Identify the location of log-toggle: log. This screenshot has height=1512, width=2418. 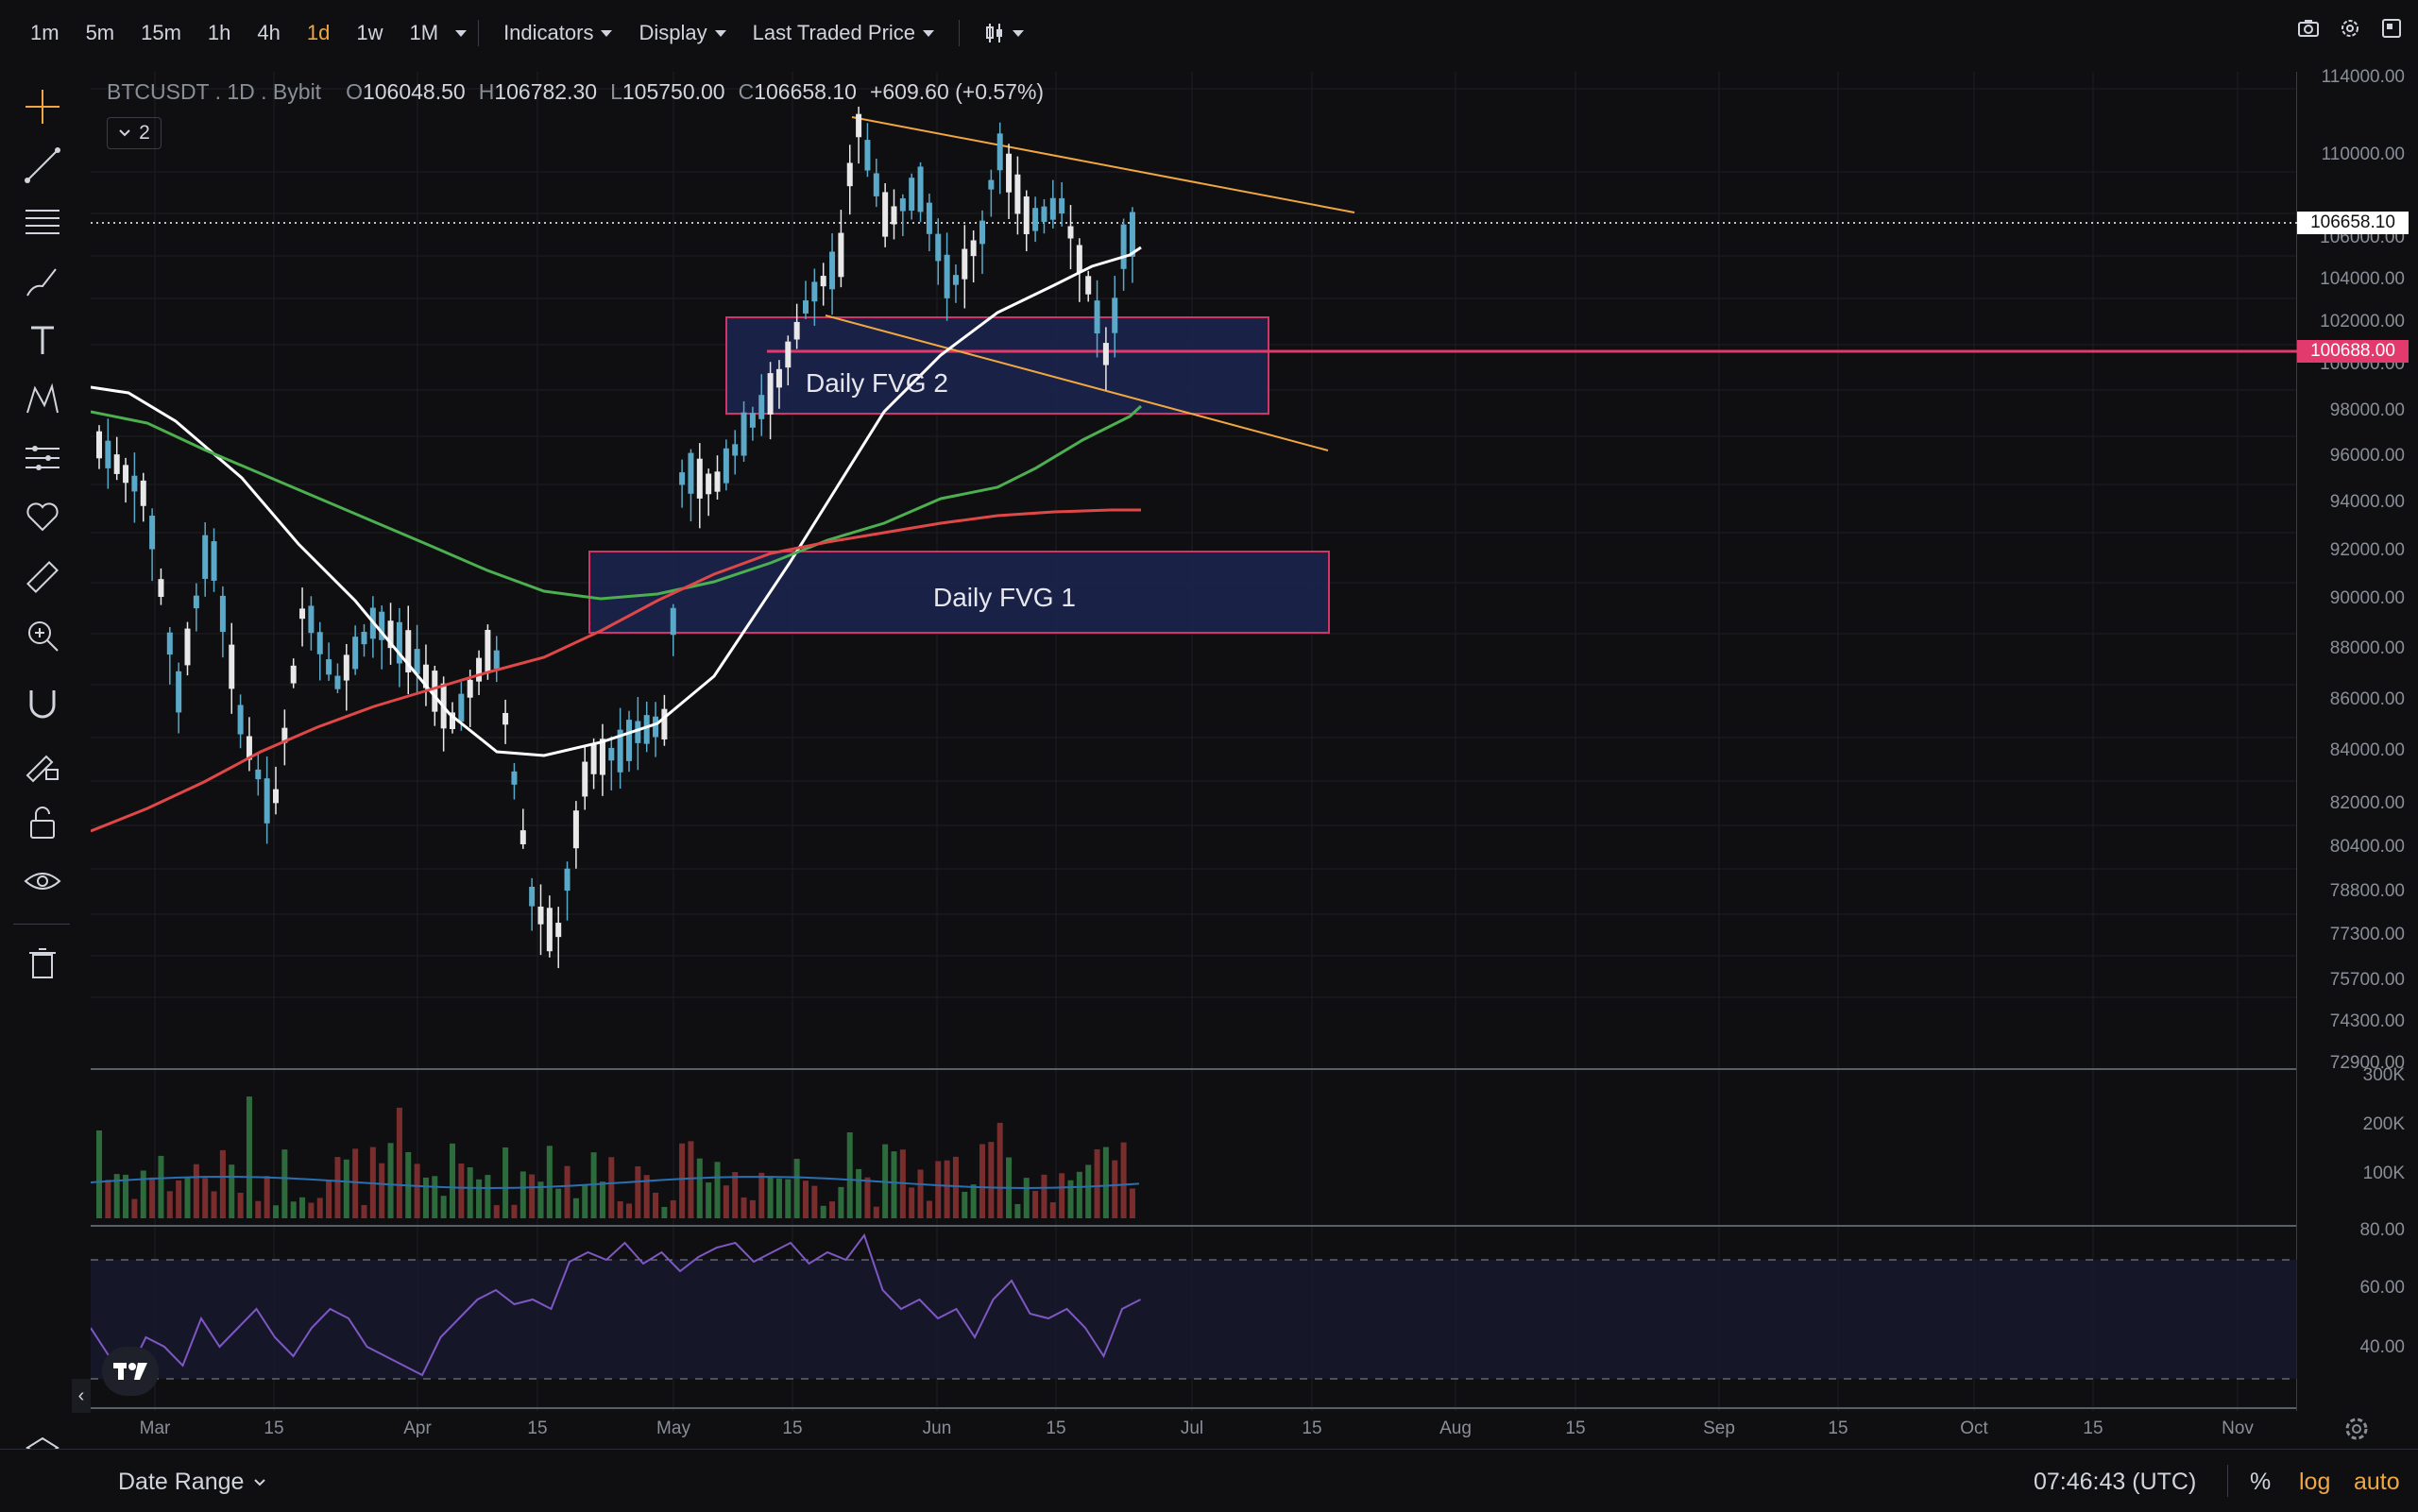
(2315, 1482).